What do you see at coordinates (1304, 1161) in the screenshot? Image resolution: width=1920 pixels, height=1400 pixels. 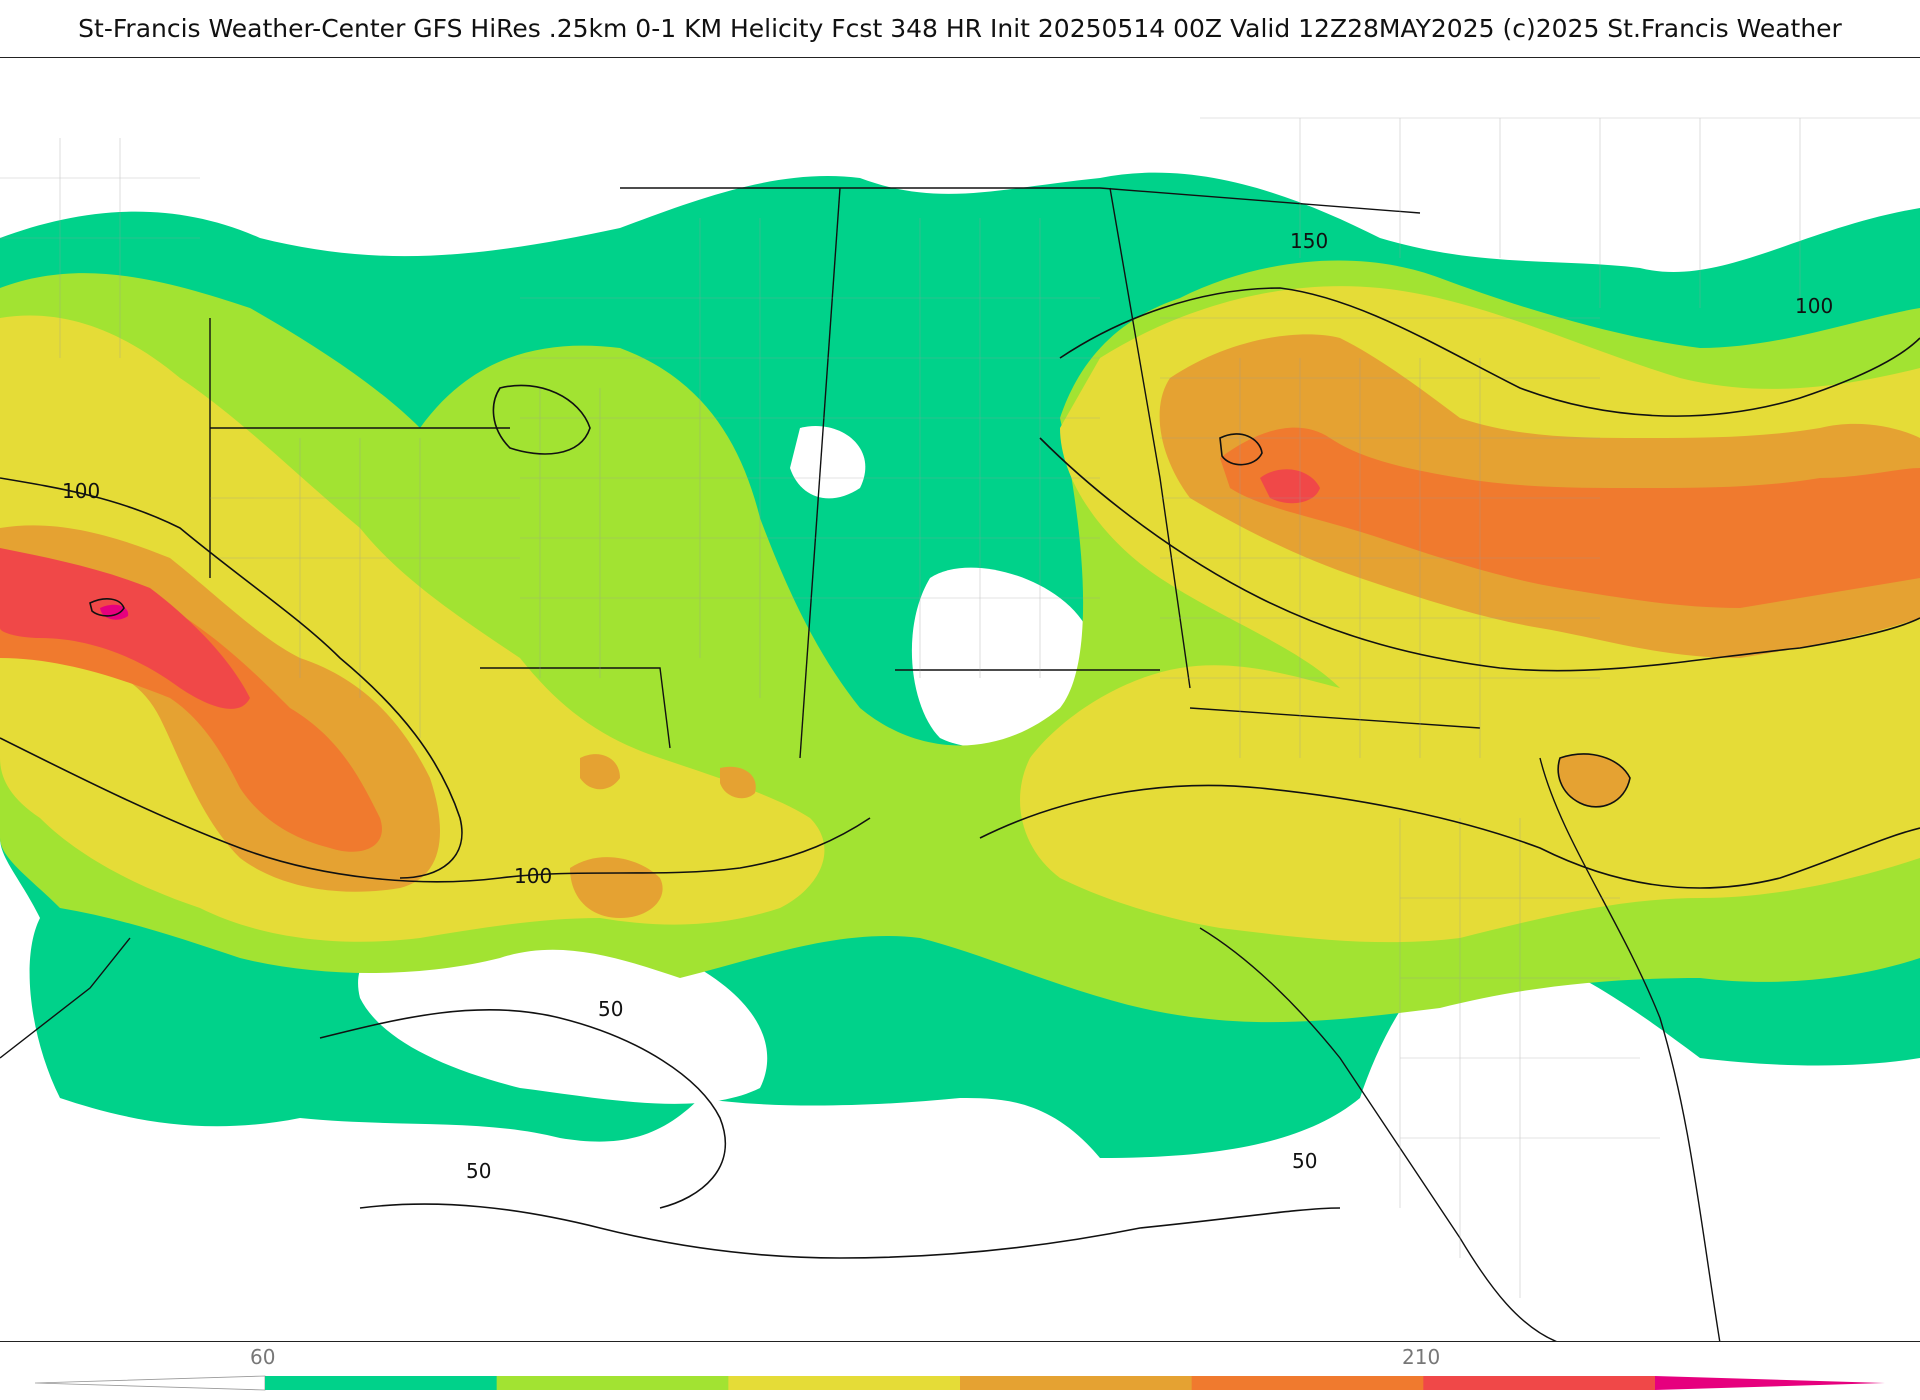 I see `contour-label-50-southeast: 50` at bounding box center [1304, 1161].